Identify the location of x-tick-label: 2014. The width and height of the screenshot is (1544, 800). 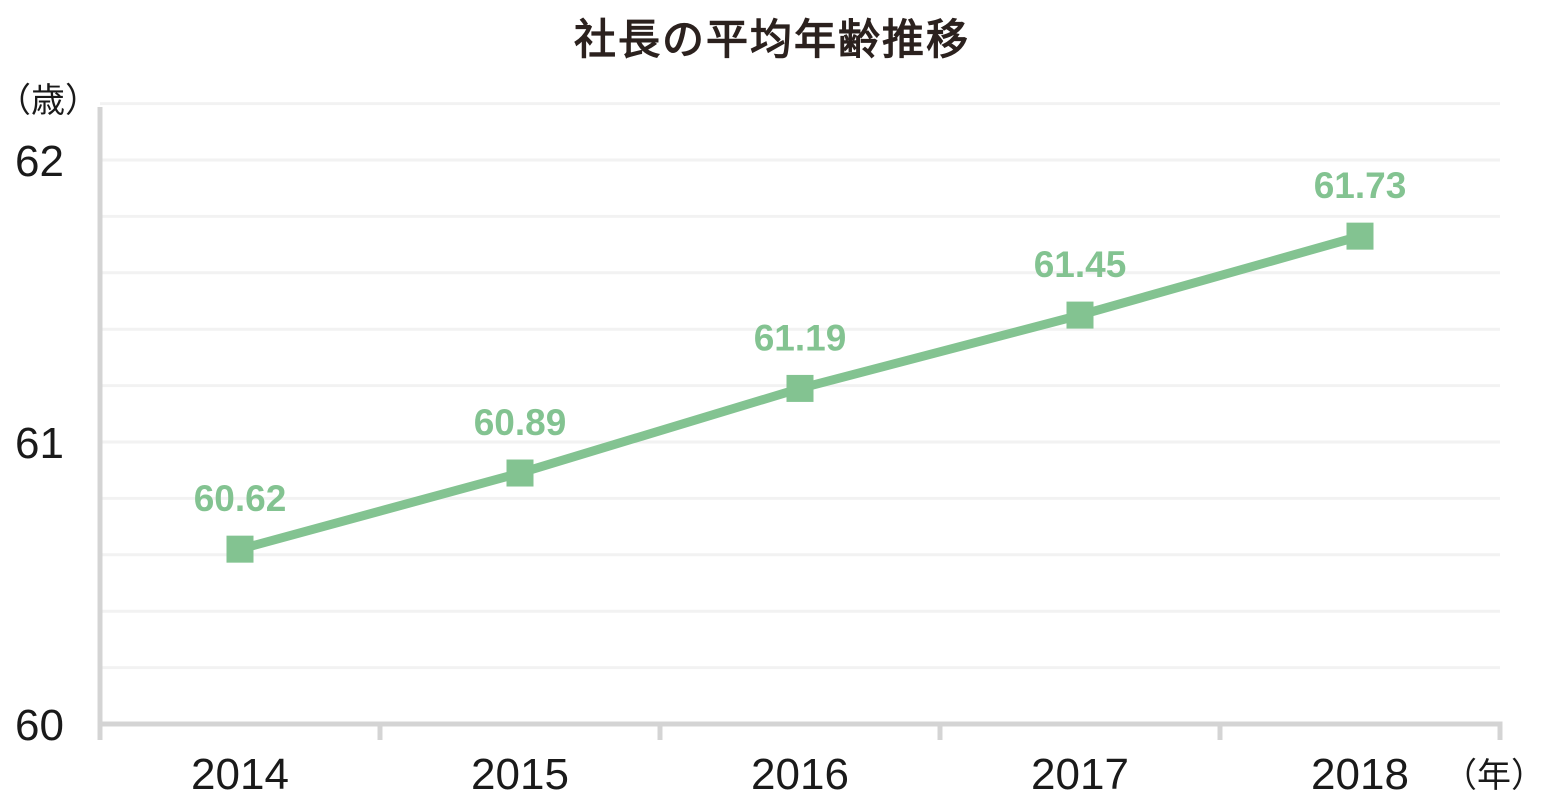
(240, 774).